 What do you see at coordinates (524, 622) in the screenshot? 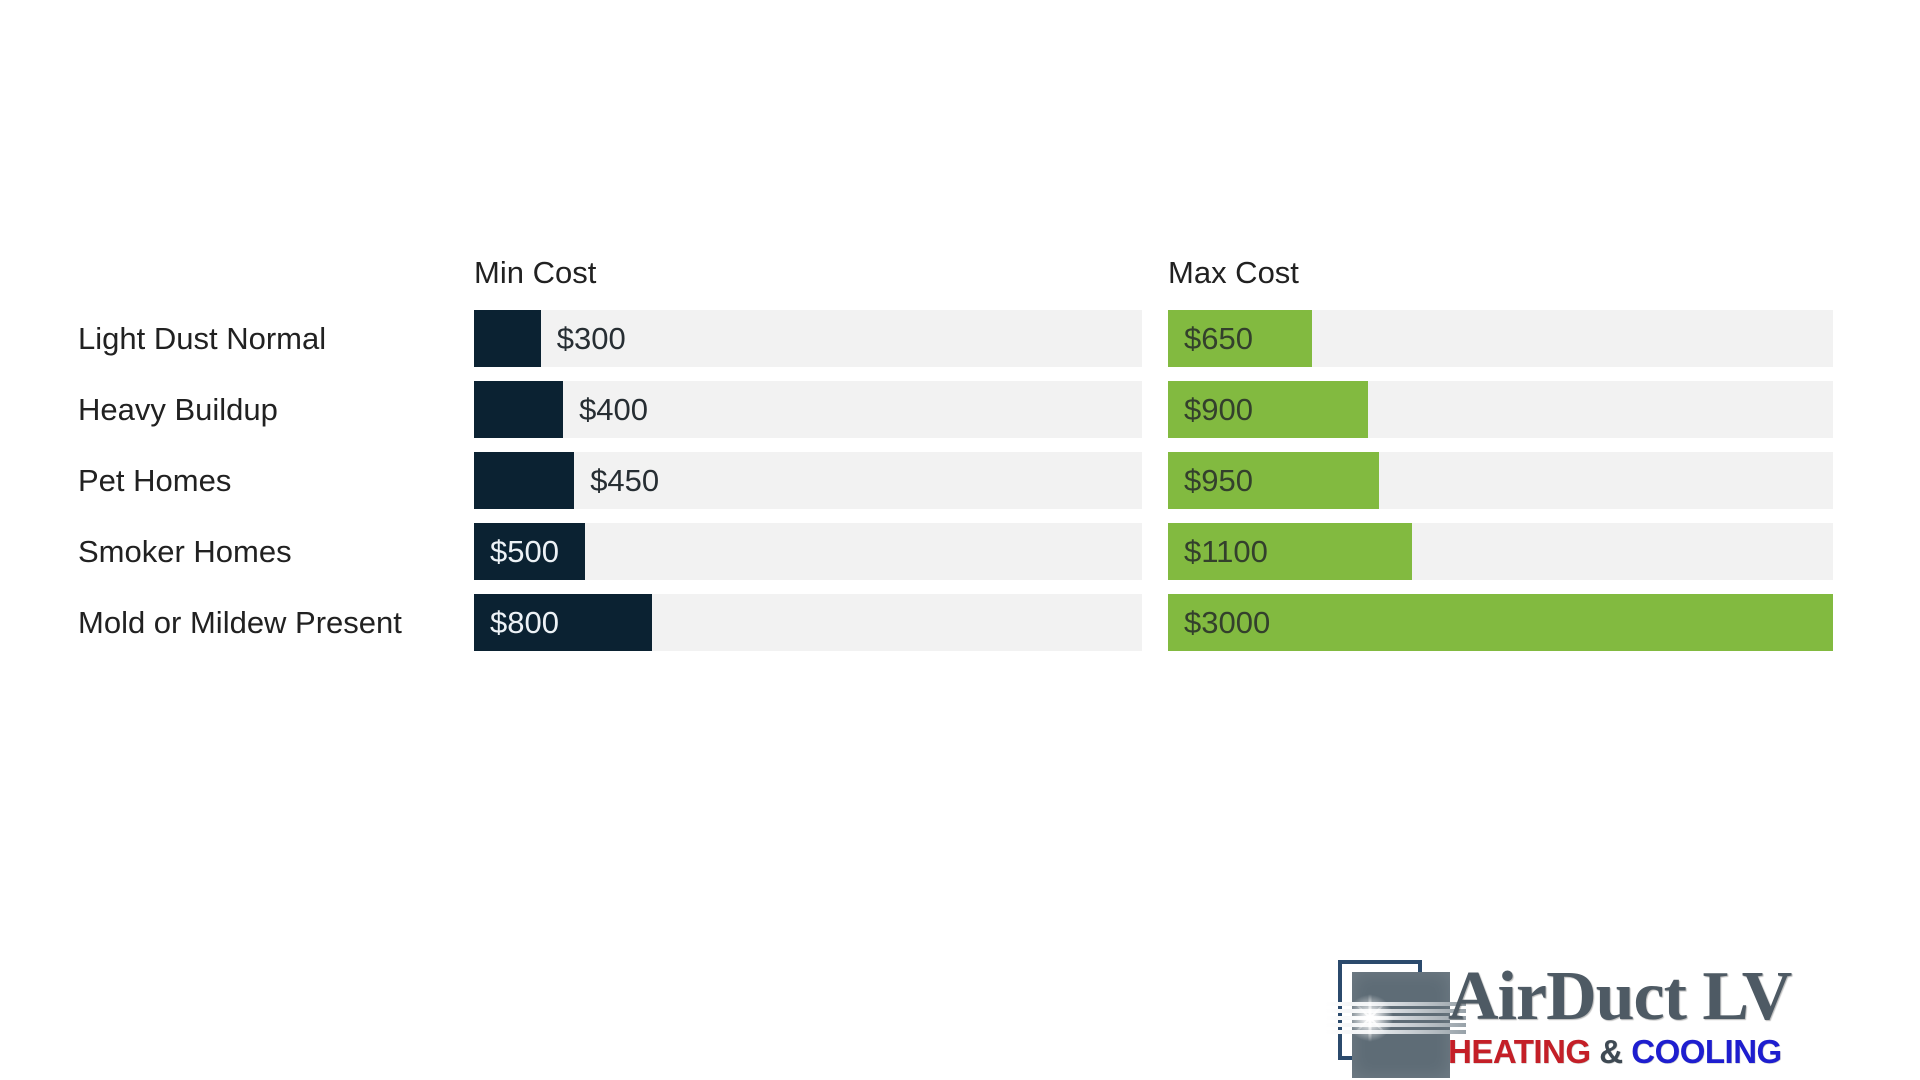
I see `min-cost-value: $800` at bounding box center [524, 622].